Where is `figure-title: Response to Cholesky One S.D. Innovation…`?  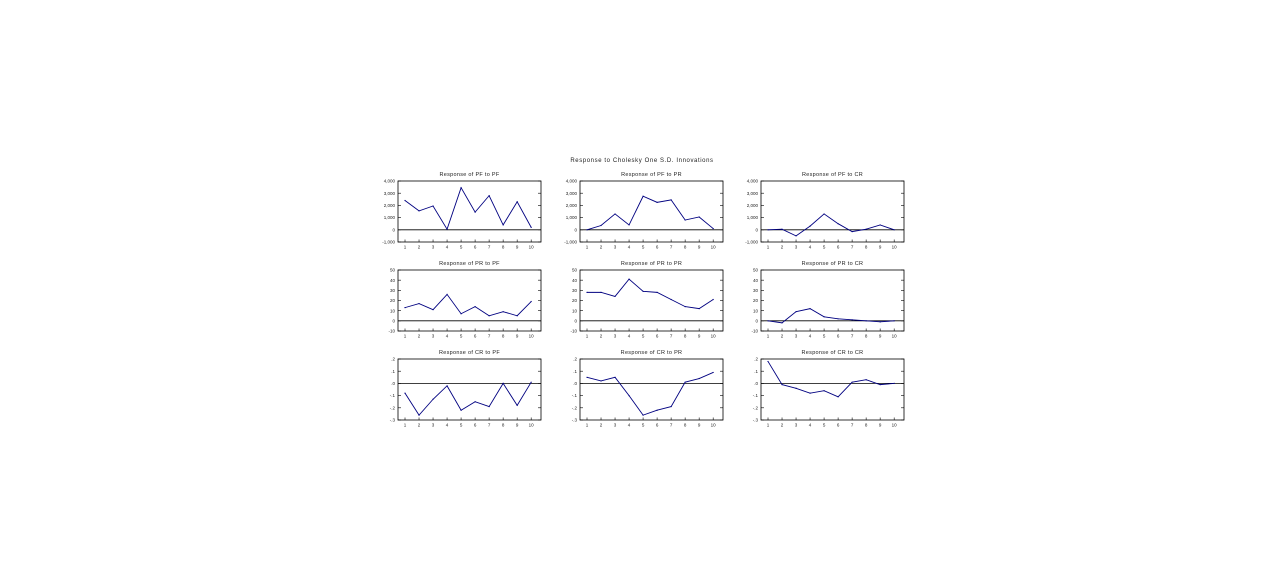
figure-title: Response to Cholesky One S.D. Innovation… is located at coordinates (642, 161).